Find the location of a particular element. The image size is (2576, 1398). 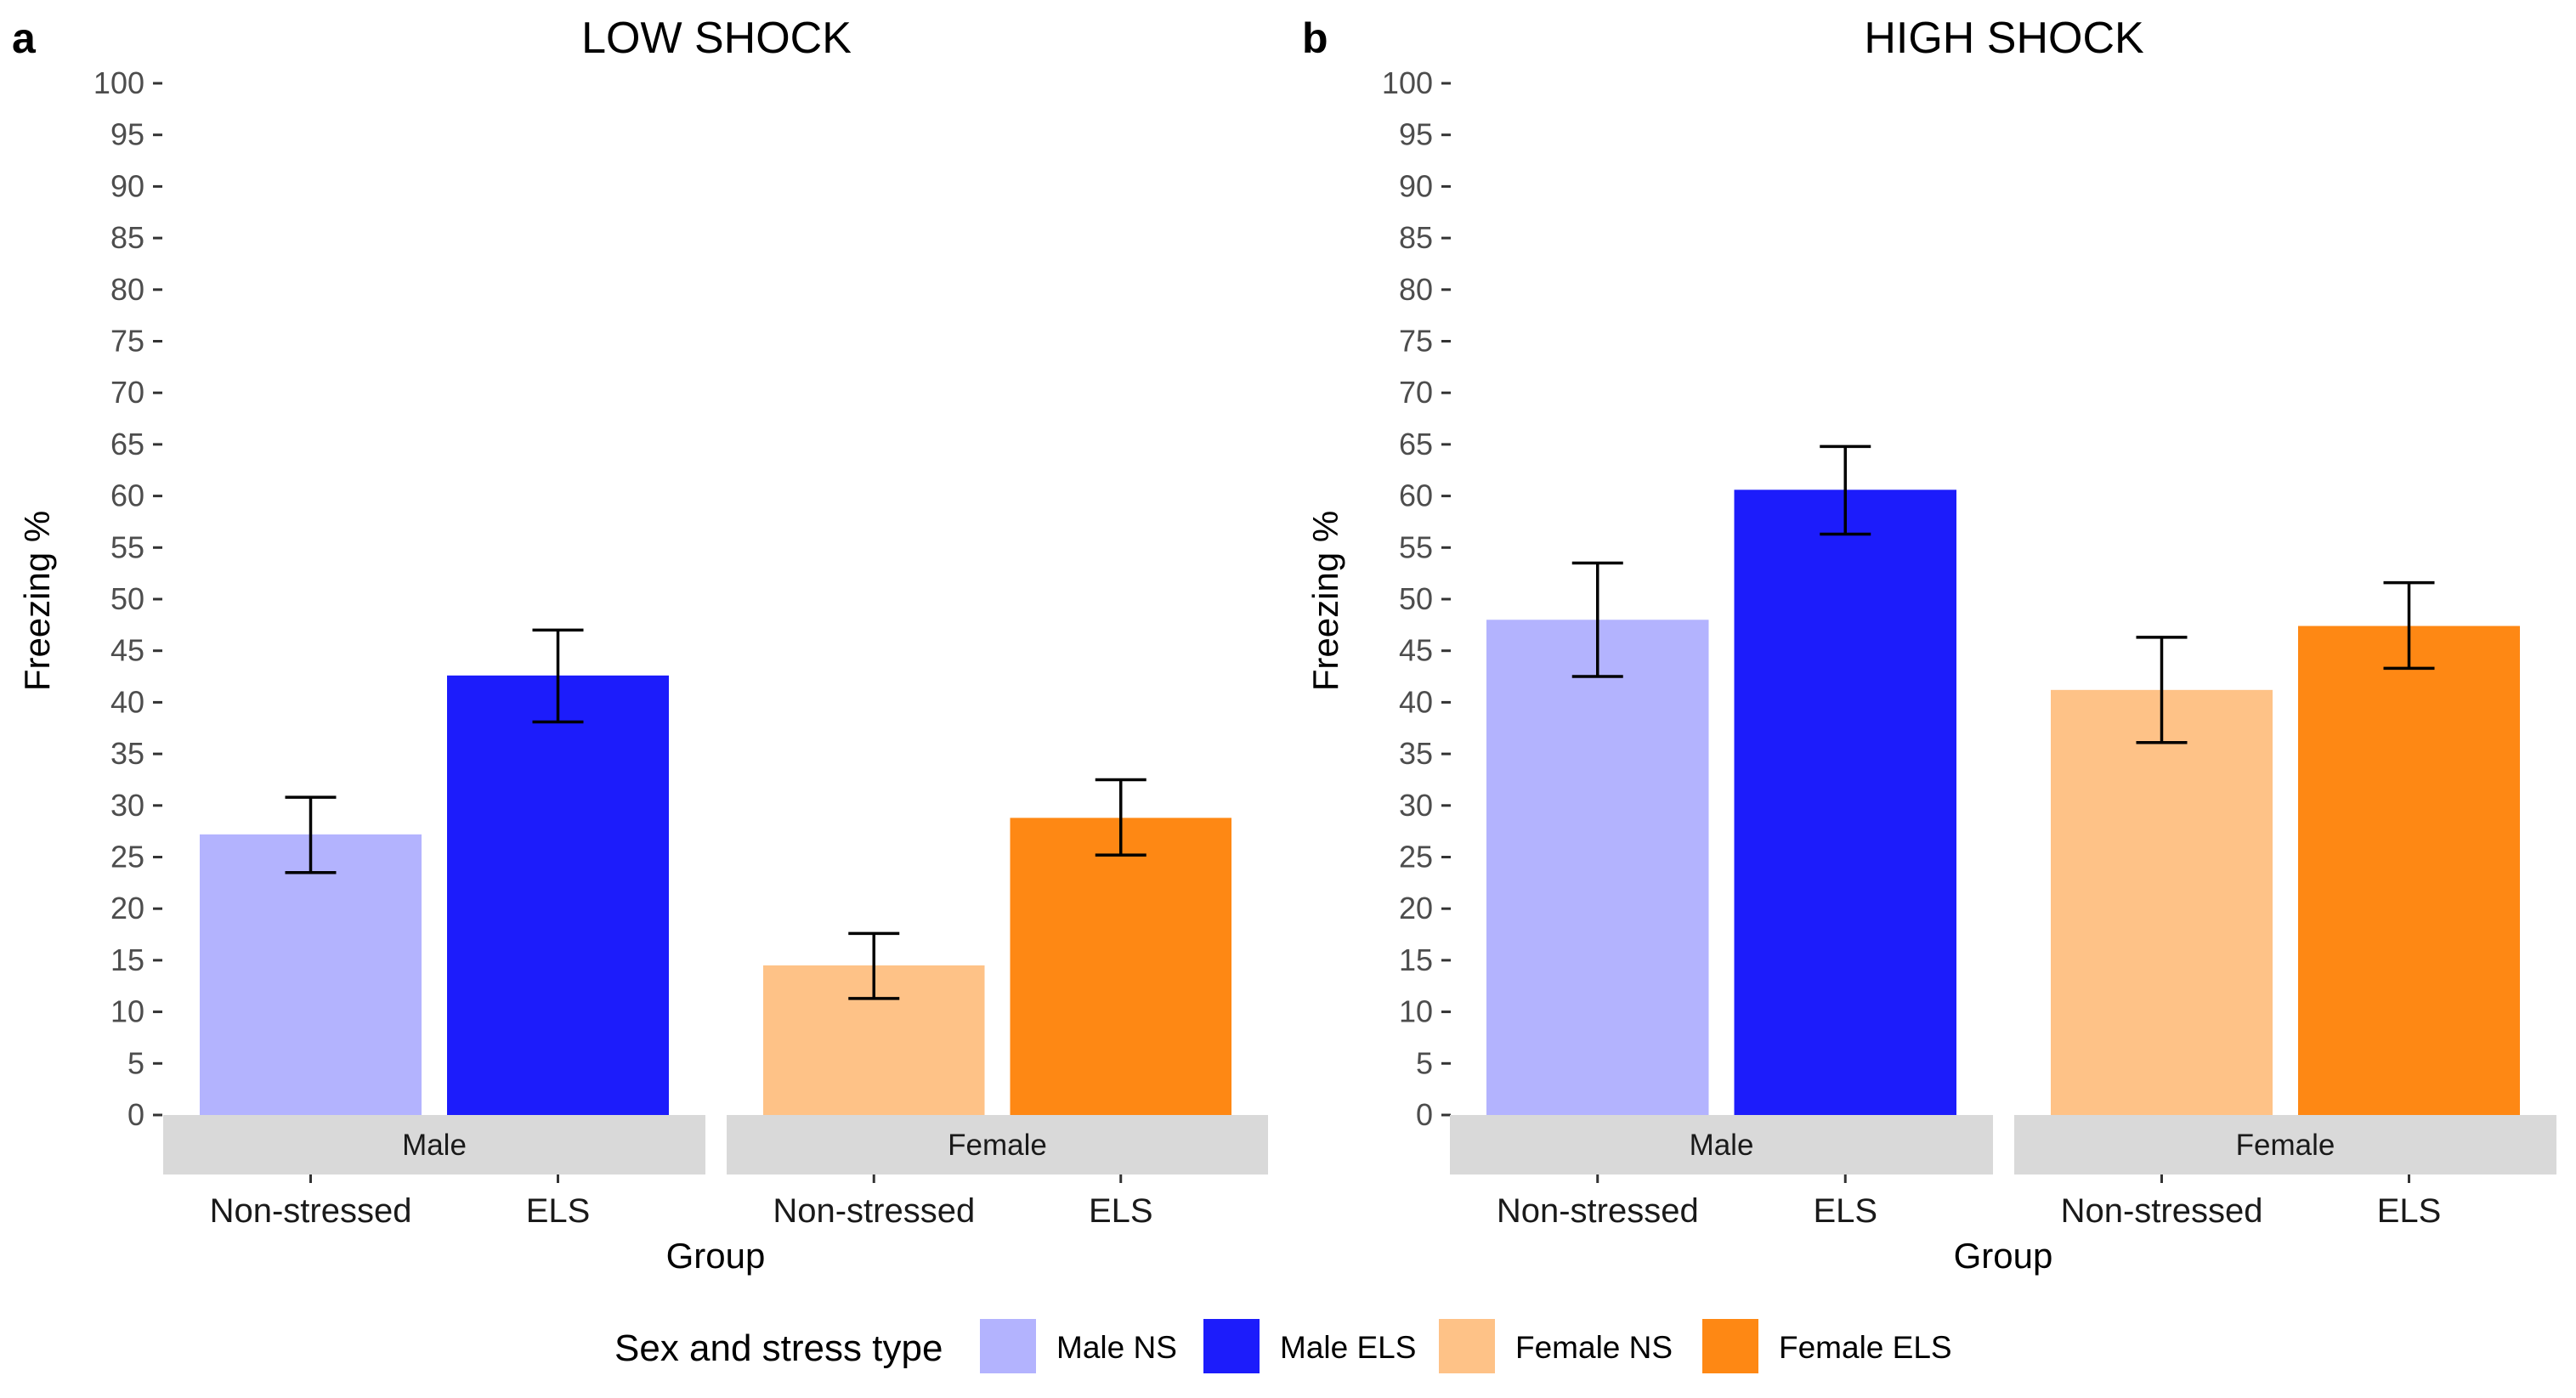

legend-label: Male NS is located at coordinates (1116, 1347).